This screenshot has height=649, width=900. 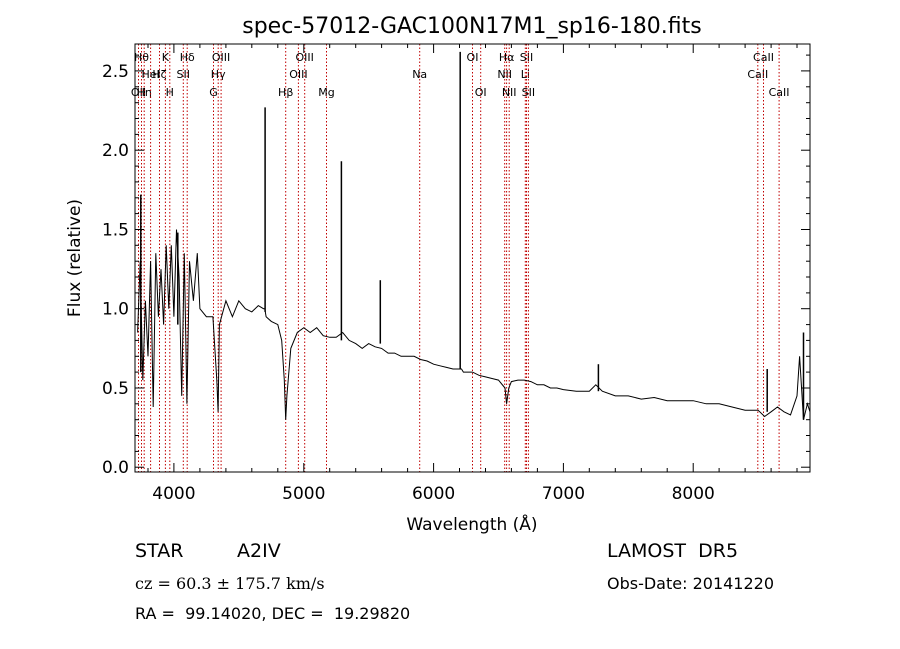 I want to click on line-label-16: Na, so click(x=419, y=74).